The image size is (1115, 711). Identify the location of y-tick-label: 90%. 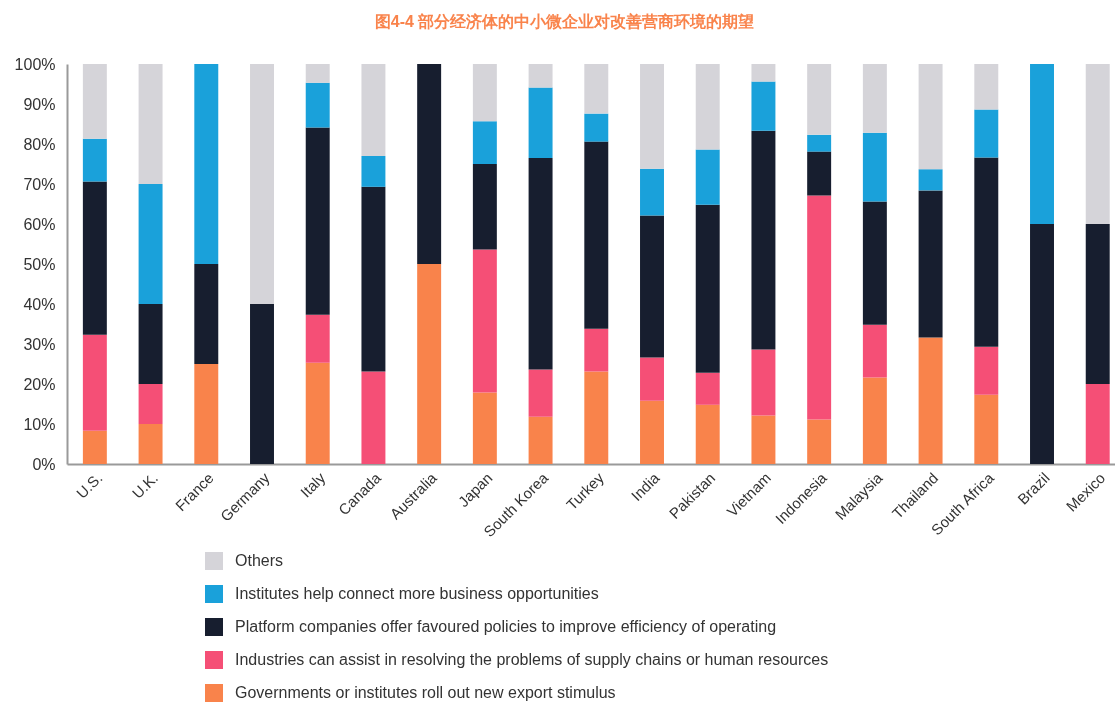
(39, 104).